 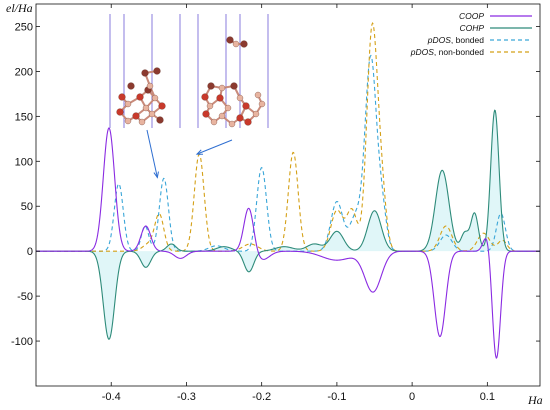 I want to click on x-tick-label: 0, so click(x=412, y=397).